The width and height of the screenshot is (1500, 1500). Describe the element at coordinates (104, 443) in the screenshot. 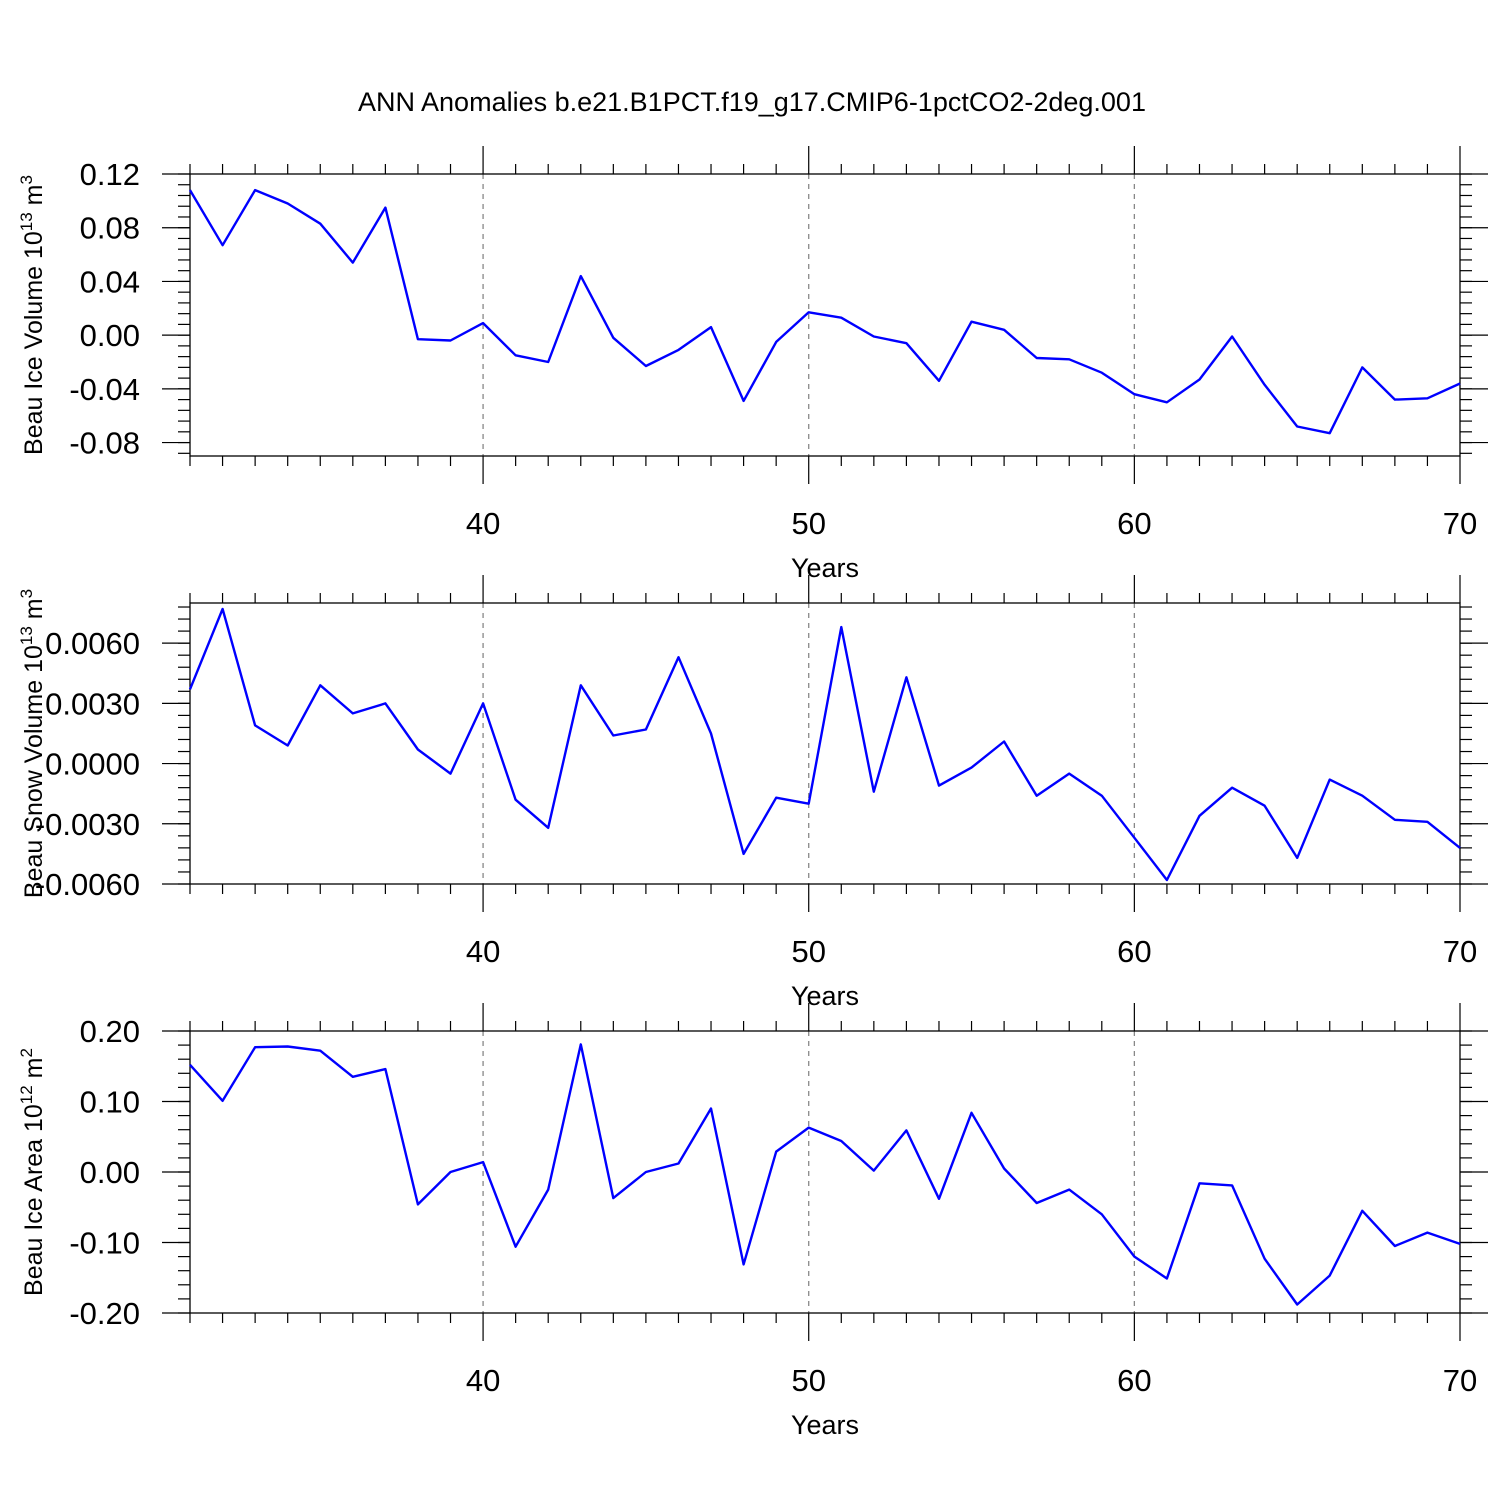

I see `y-tick-label--0.08: -0.08` at that location.